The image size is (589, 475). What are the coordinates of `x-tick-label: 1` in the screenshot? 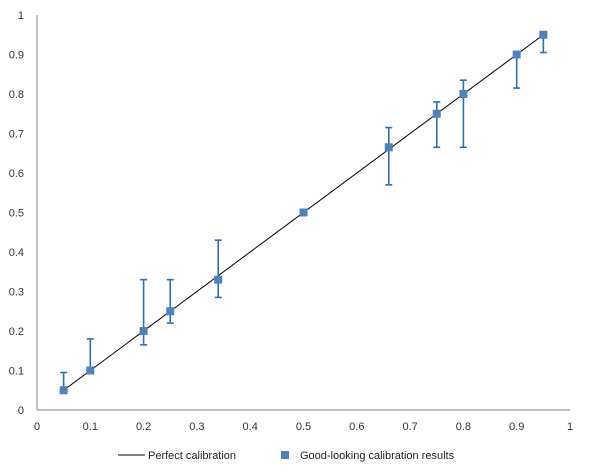 It's located at (570, 427).